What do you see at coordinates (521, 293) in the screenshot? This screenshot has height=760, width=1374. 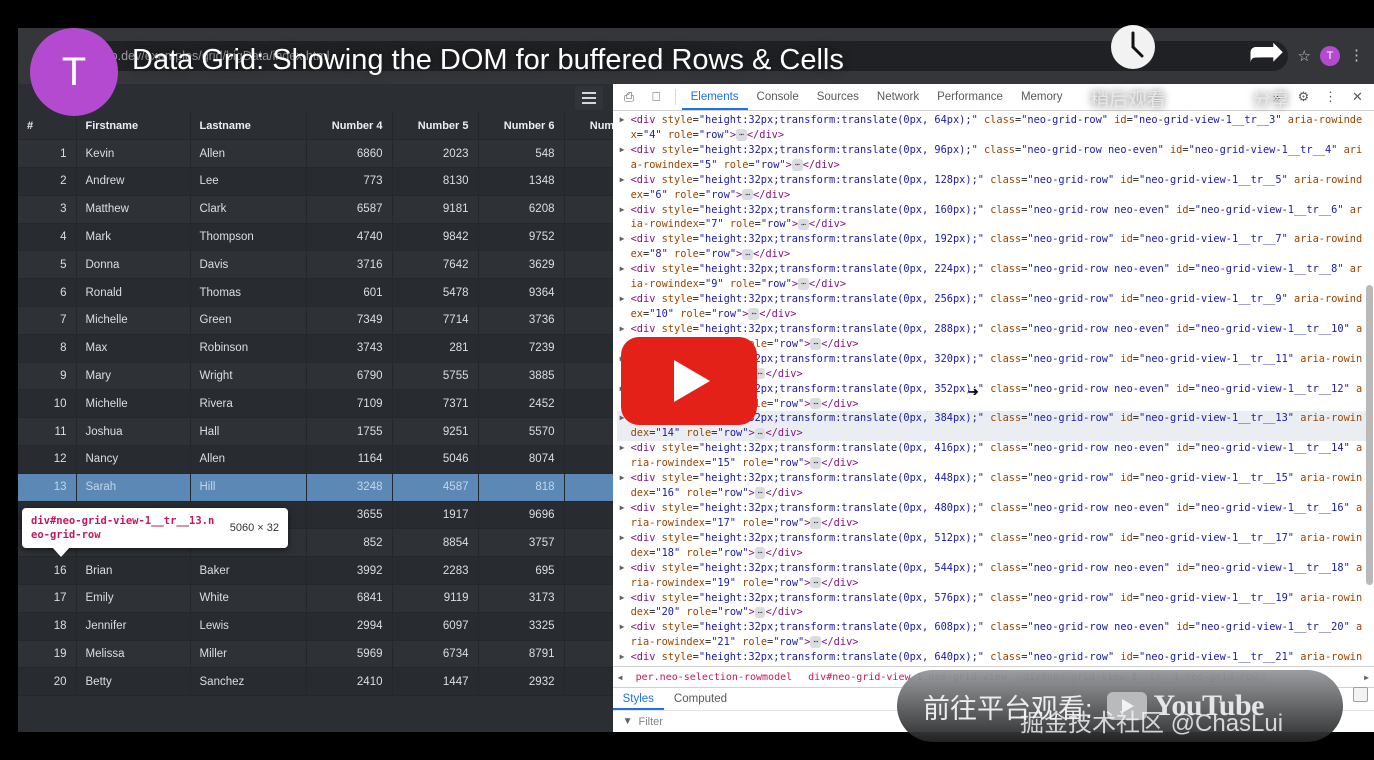 I see `cell-n6: 9364` at bounding box center [521, 293].